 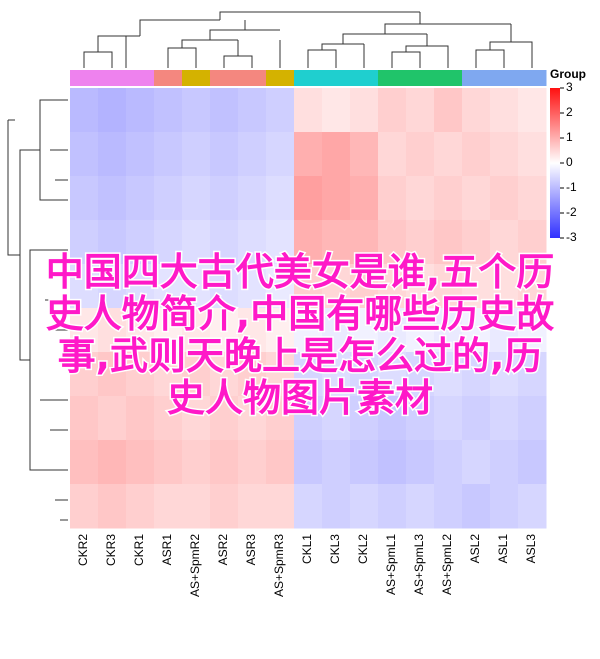 I want to click on column-label: AS+SpmL2, so click(x=447, y=564).